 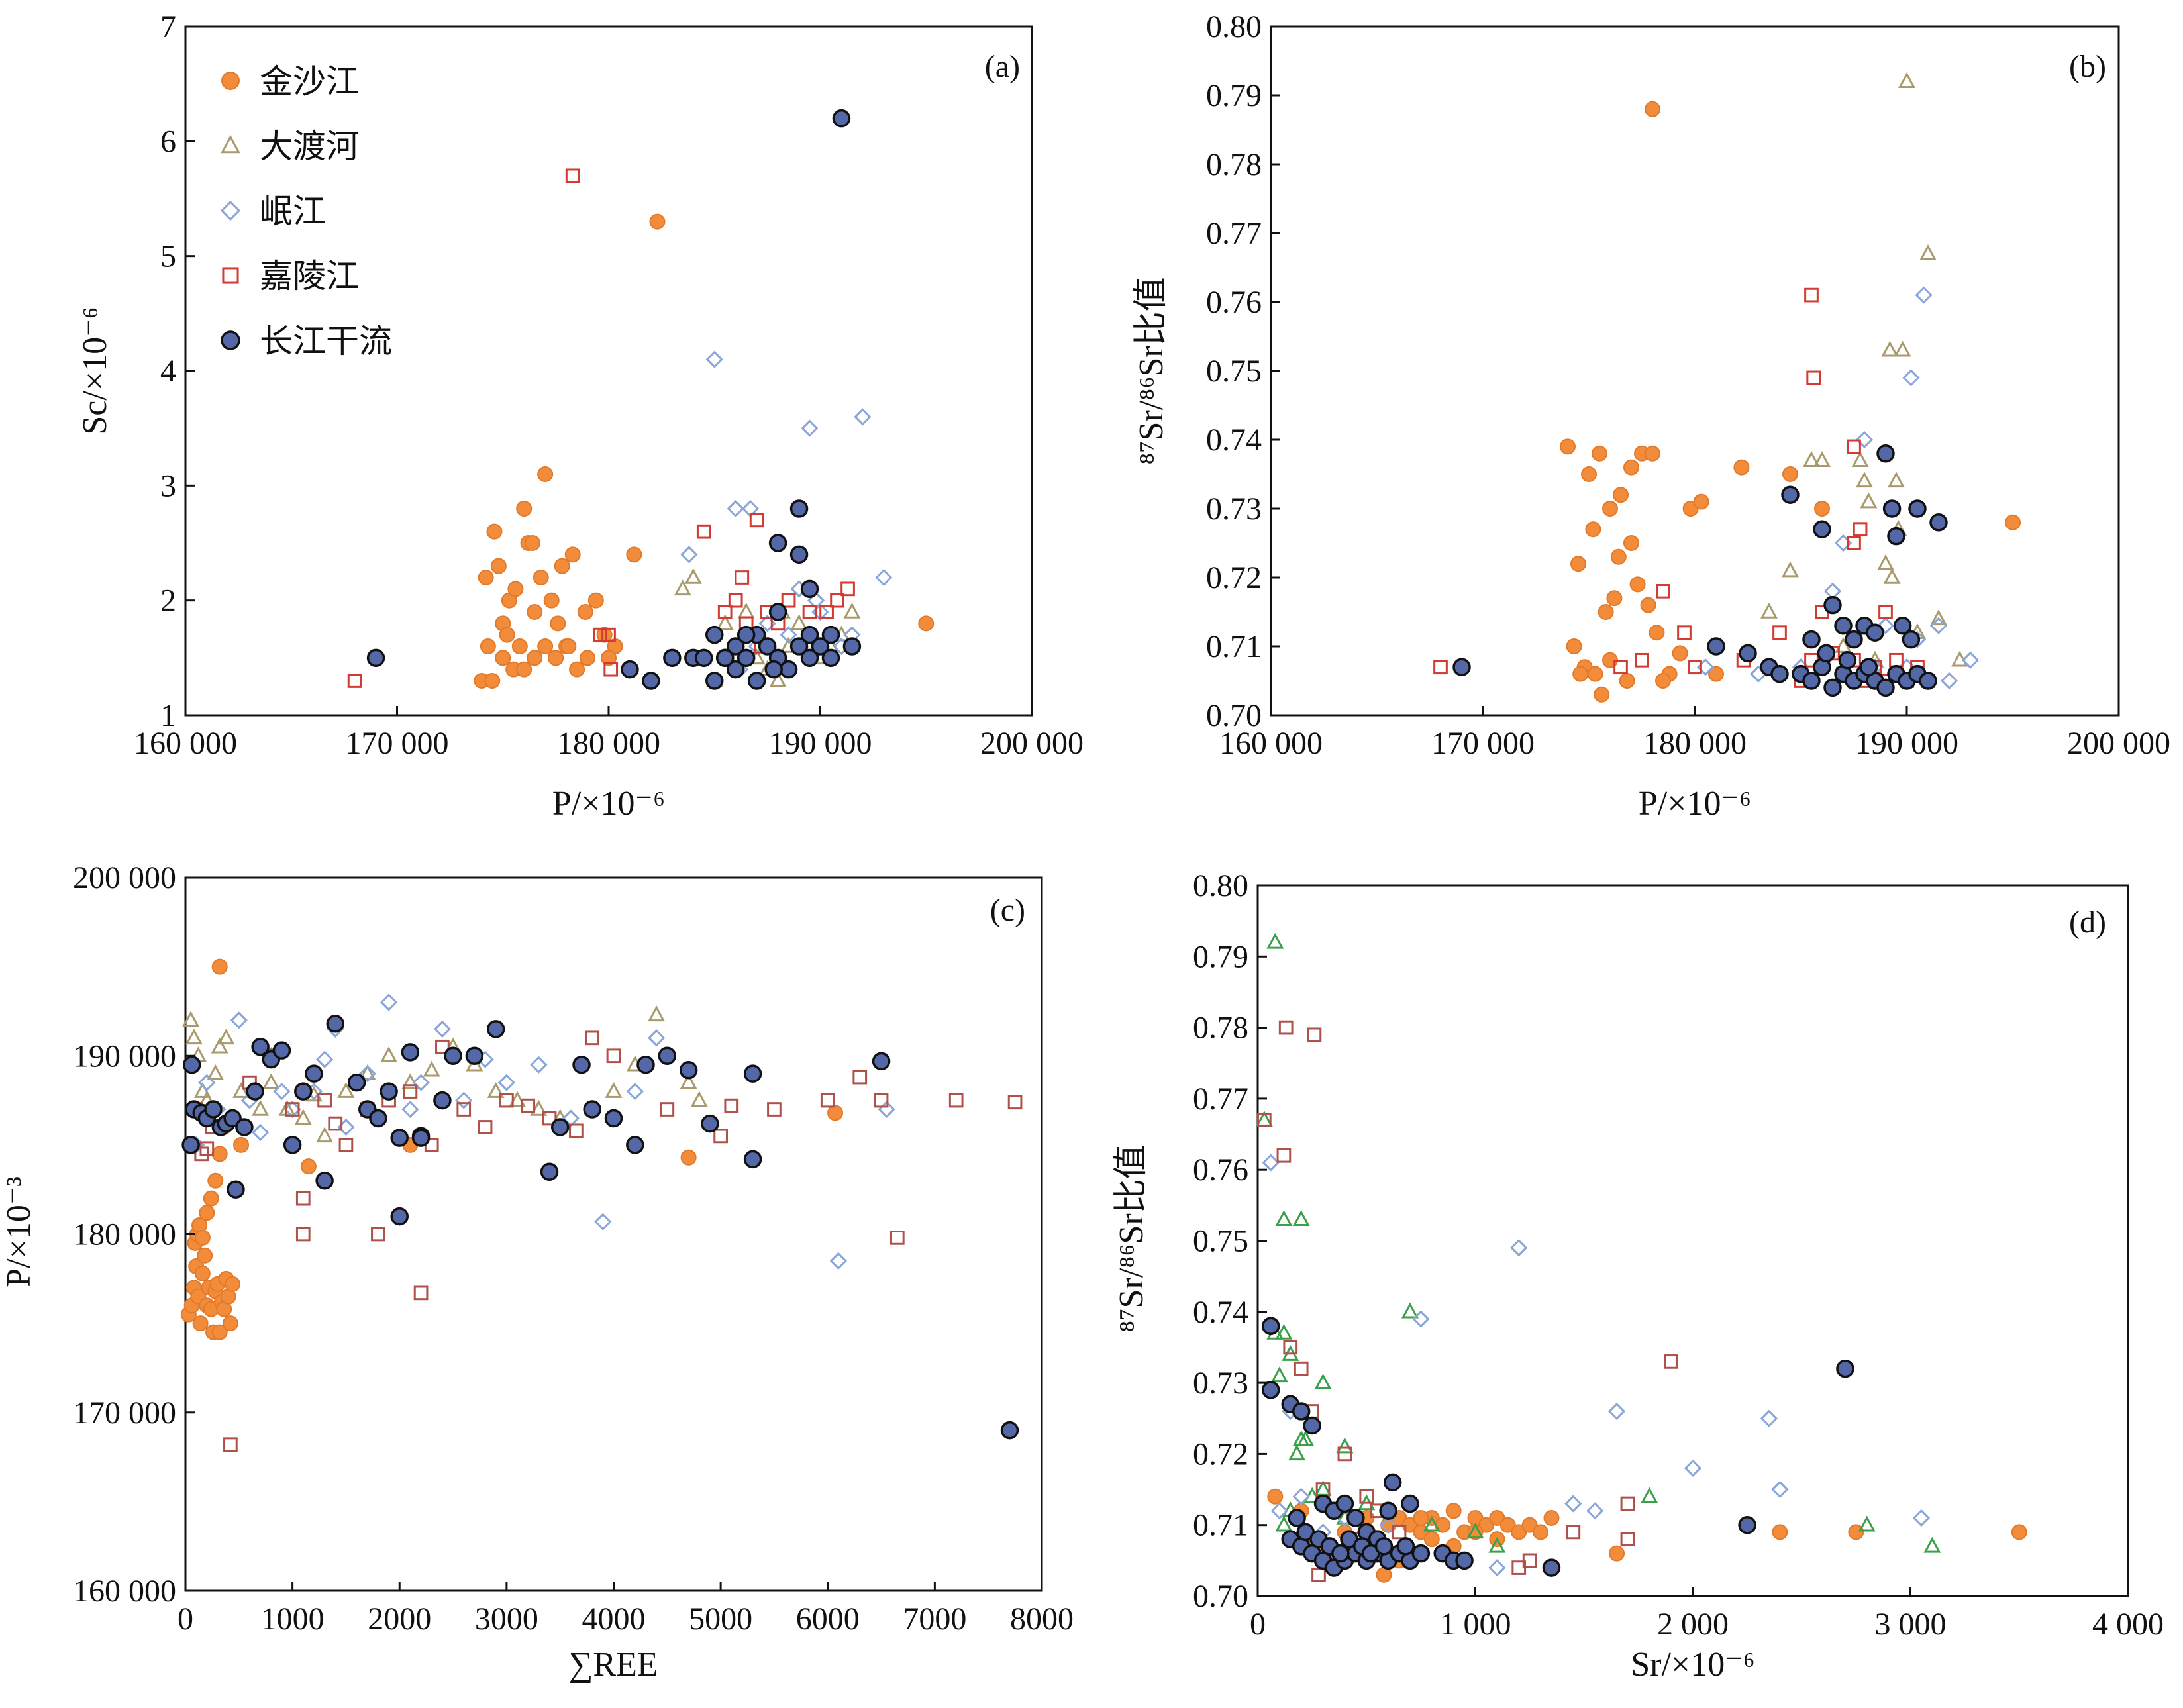 I want to click on y-tick-label: 0.77, so click(x=1220, y=1099).